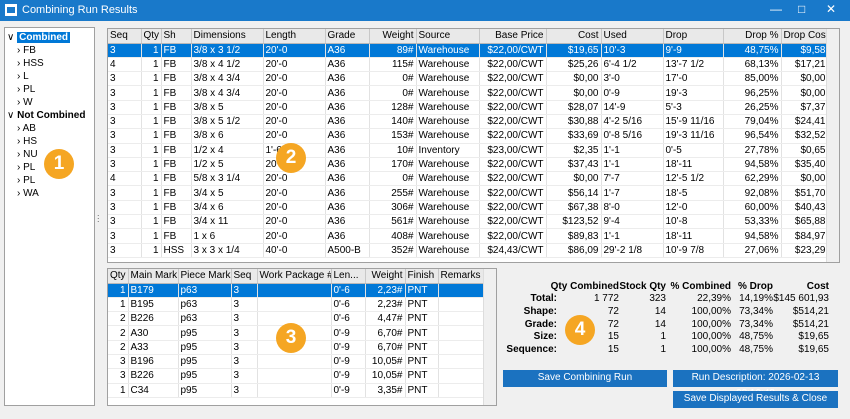 The height and width of the screenshot is (419, 850). Describe the element at coordinates (176, 36) in the screenshot. I see `column-header: Sh` at that location.